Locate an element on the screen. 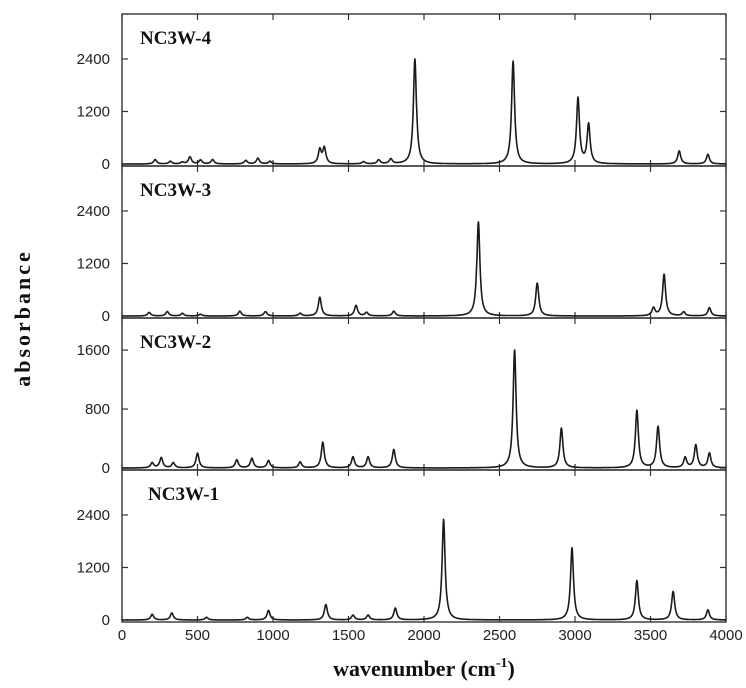 The width and height of the screenshot is (746, 688). x-tick-label: 4000 is located at coordinates (725, 635).